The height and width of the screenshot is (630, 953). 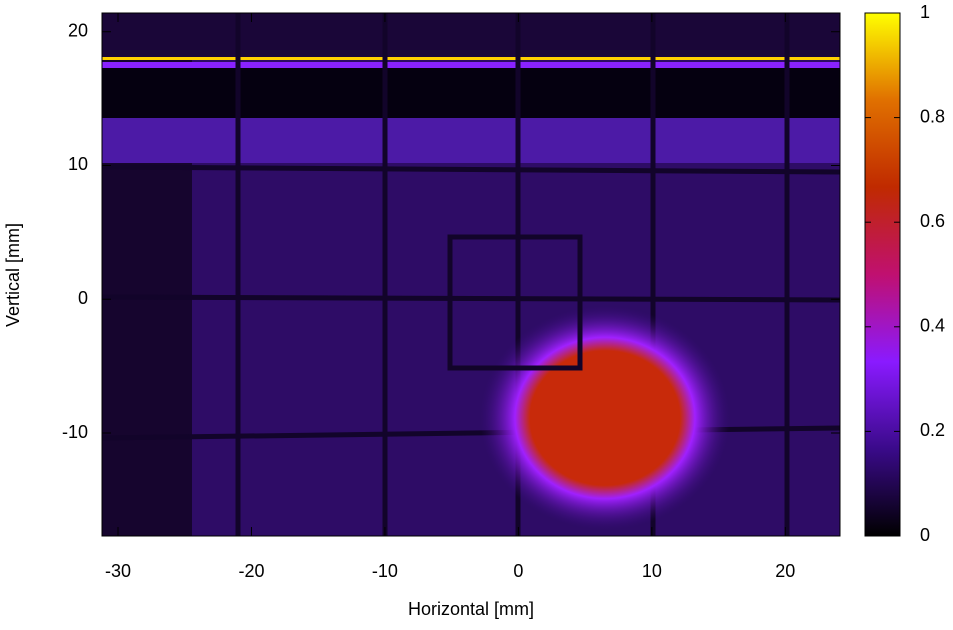 I want to click on x-tick-label: 20, so click(x=785, y=571).